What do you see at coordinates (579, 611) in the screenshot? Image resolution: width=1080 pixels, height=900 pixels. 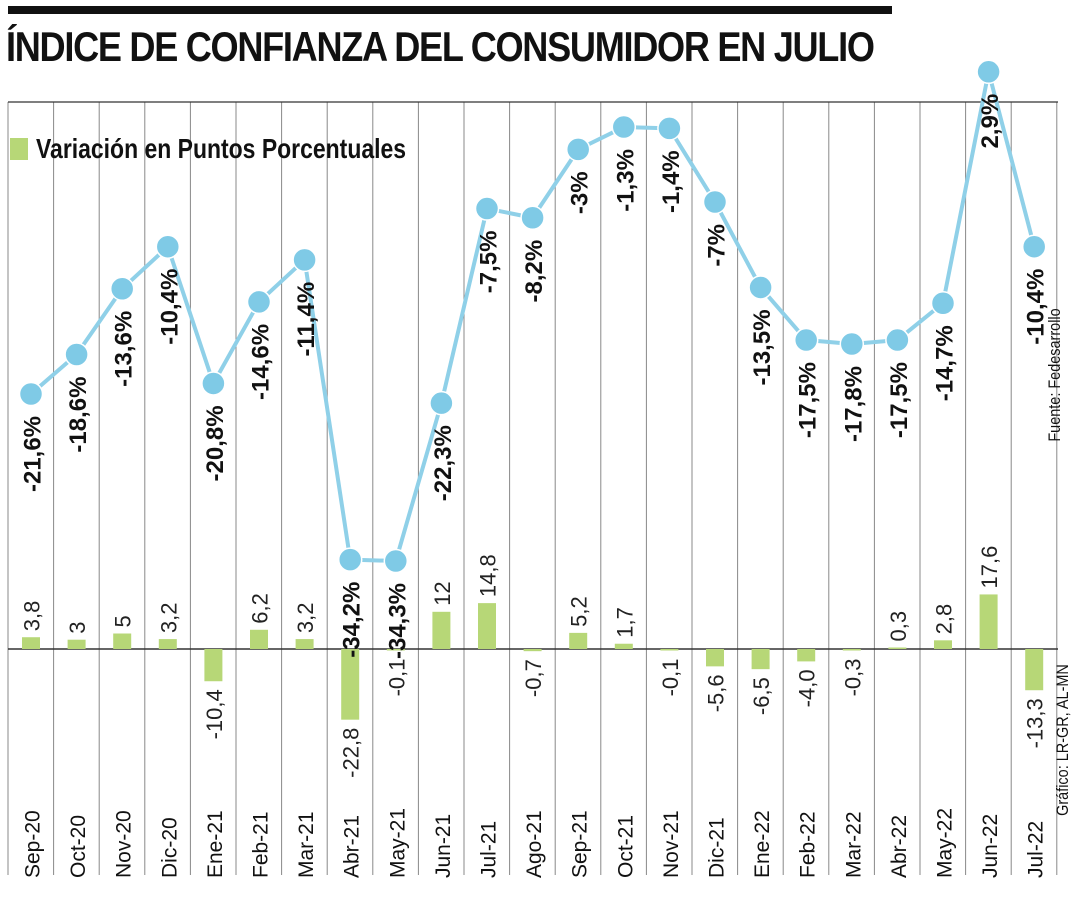 I see `bar-data-label: 5,2` at bounding box center [579, 611].